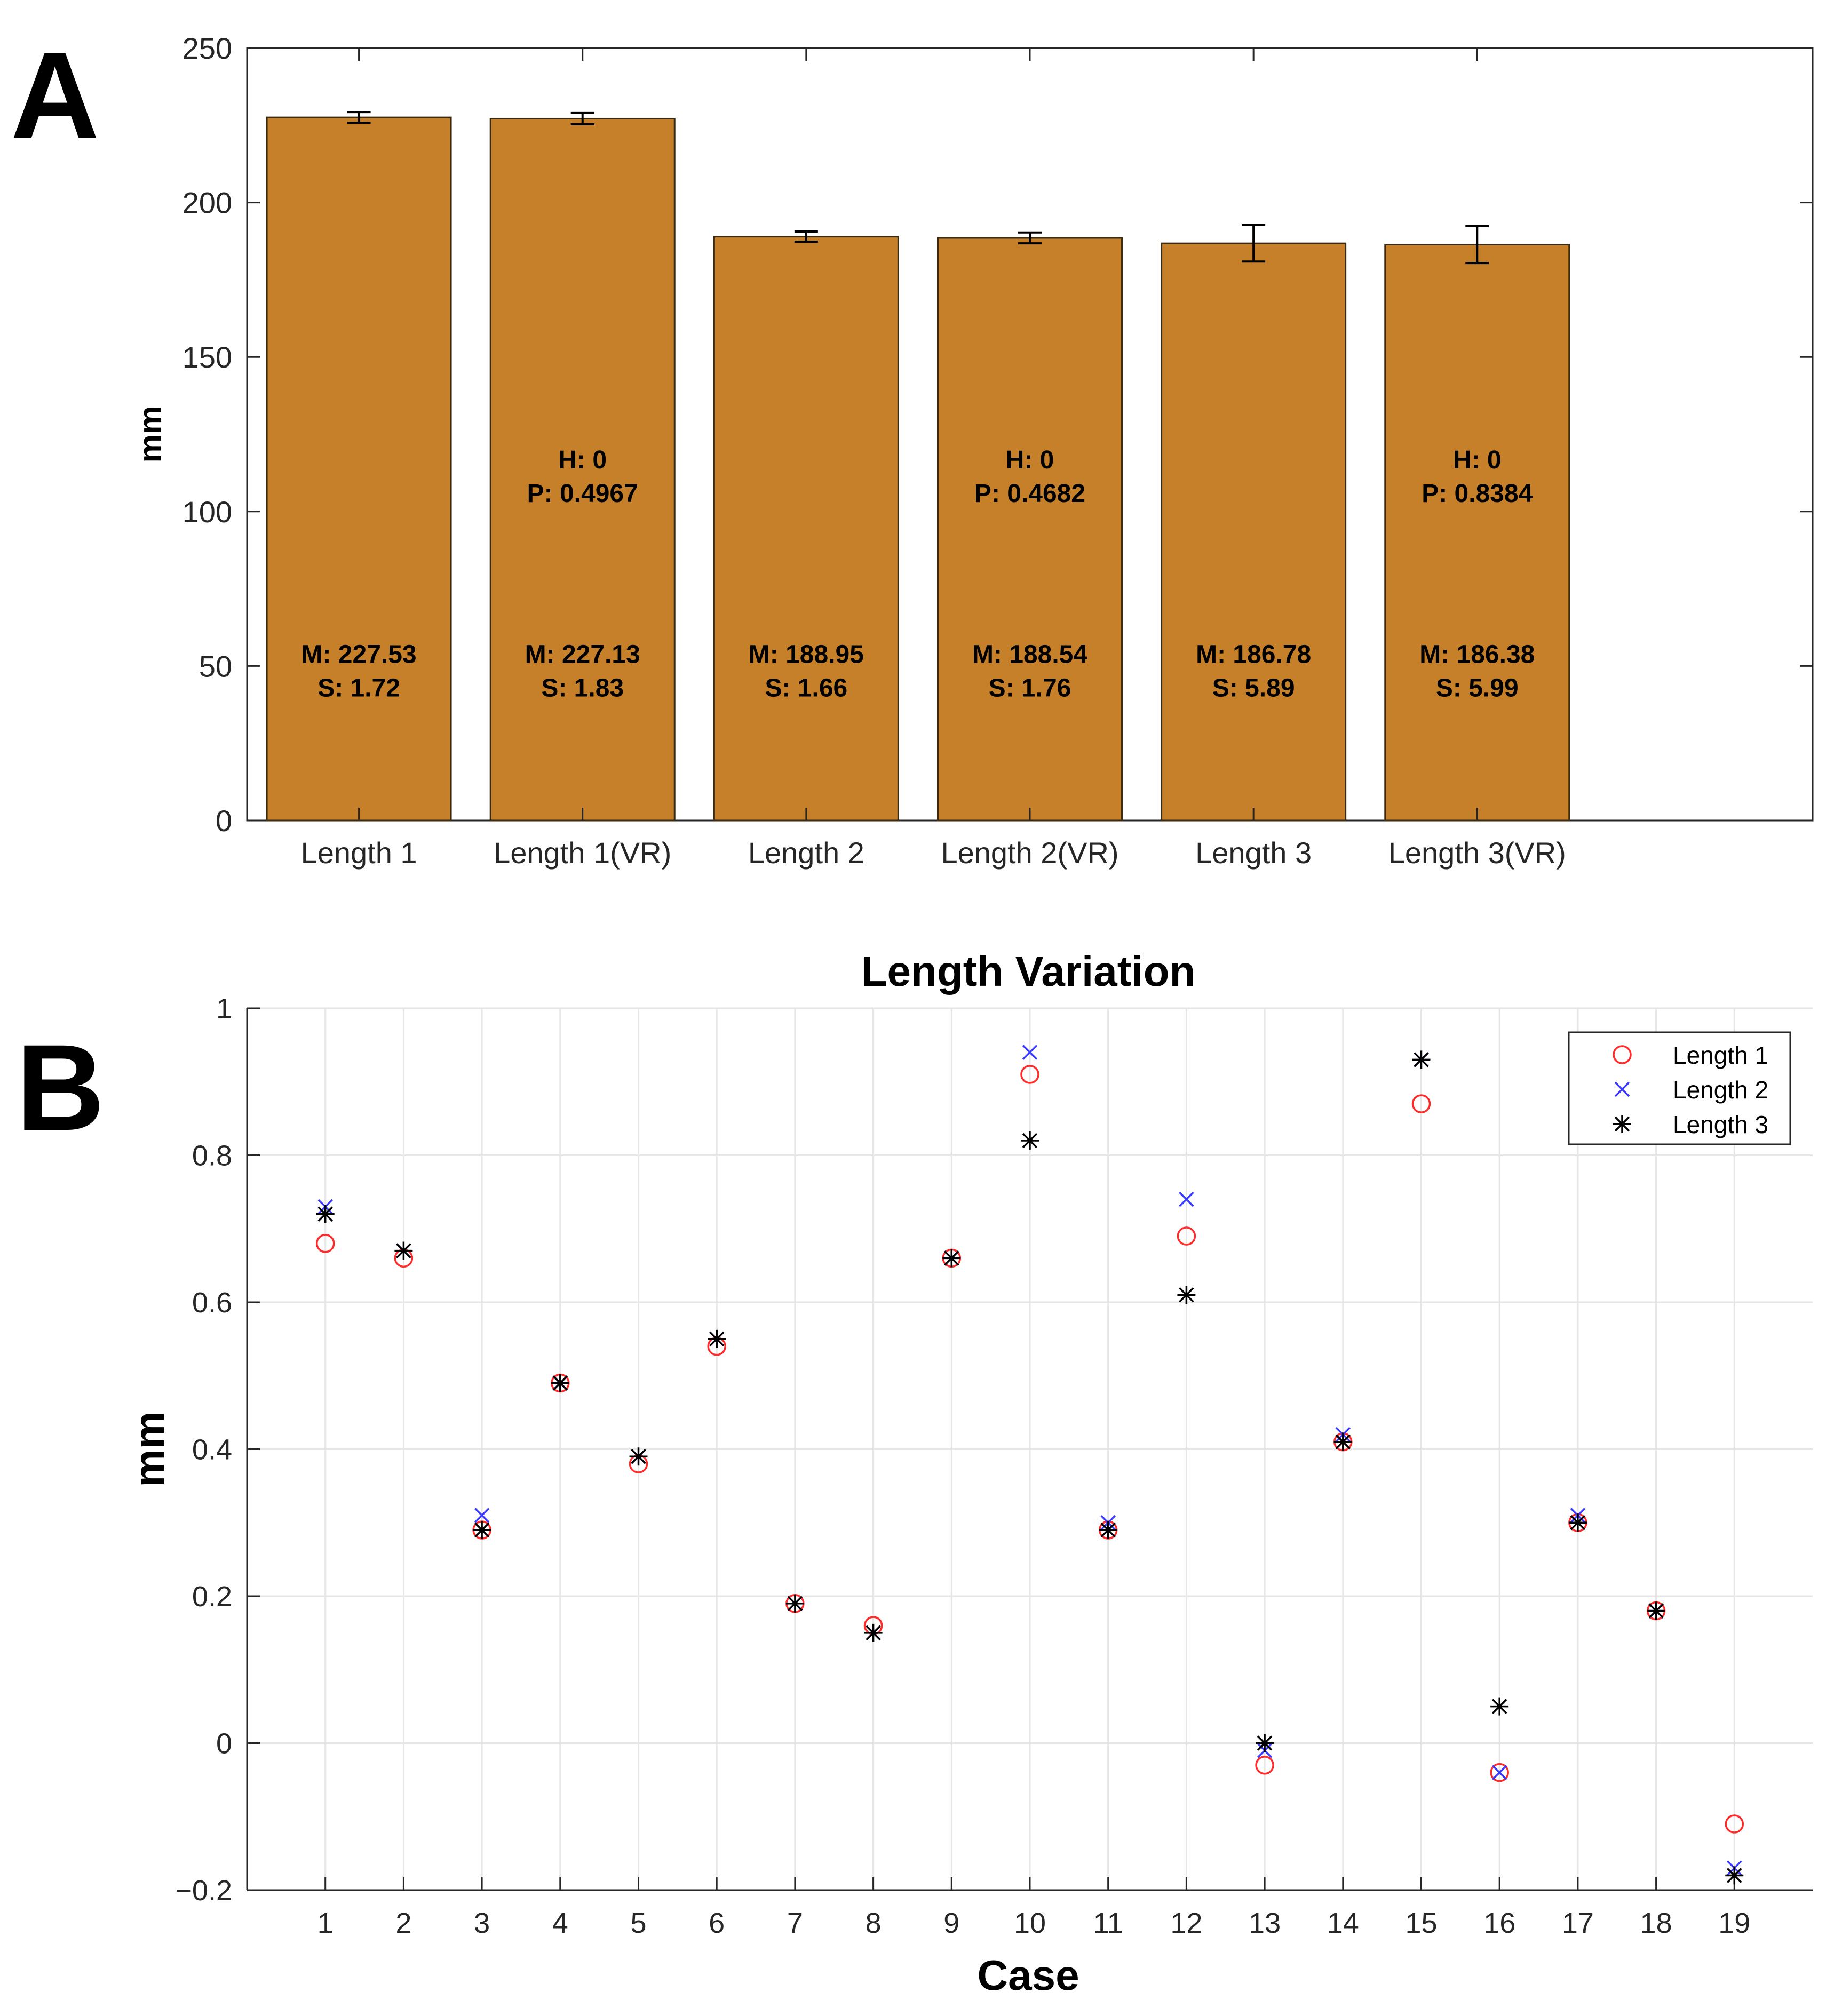 Image resolution: width=1842 pixels, height=2016 pixels. Describe the element at coordinates (207, 48) in the screenshot. I see `y-tick-label: 250` at that location.